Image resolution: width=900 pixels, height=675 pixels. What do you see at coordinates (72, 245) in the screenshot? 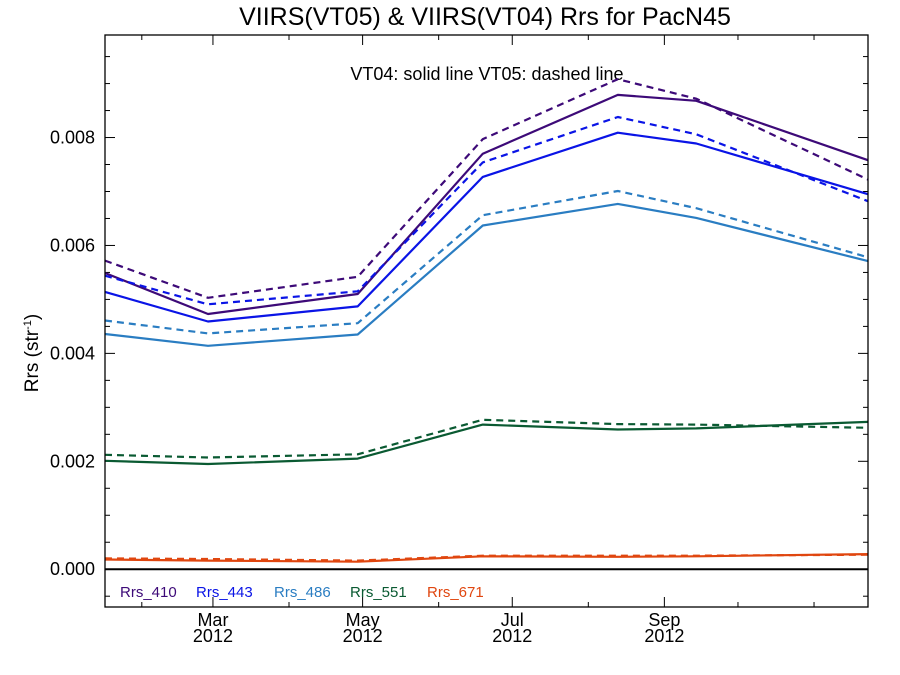
I see `y-tick-label: 0.006` at bounding box center [72, 245].